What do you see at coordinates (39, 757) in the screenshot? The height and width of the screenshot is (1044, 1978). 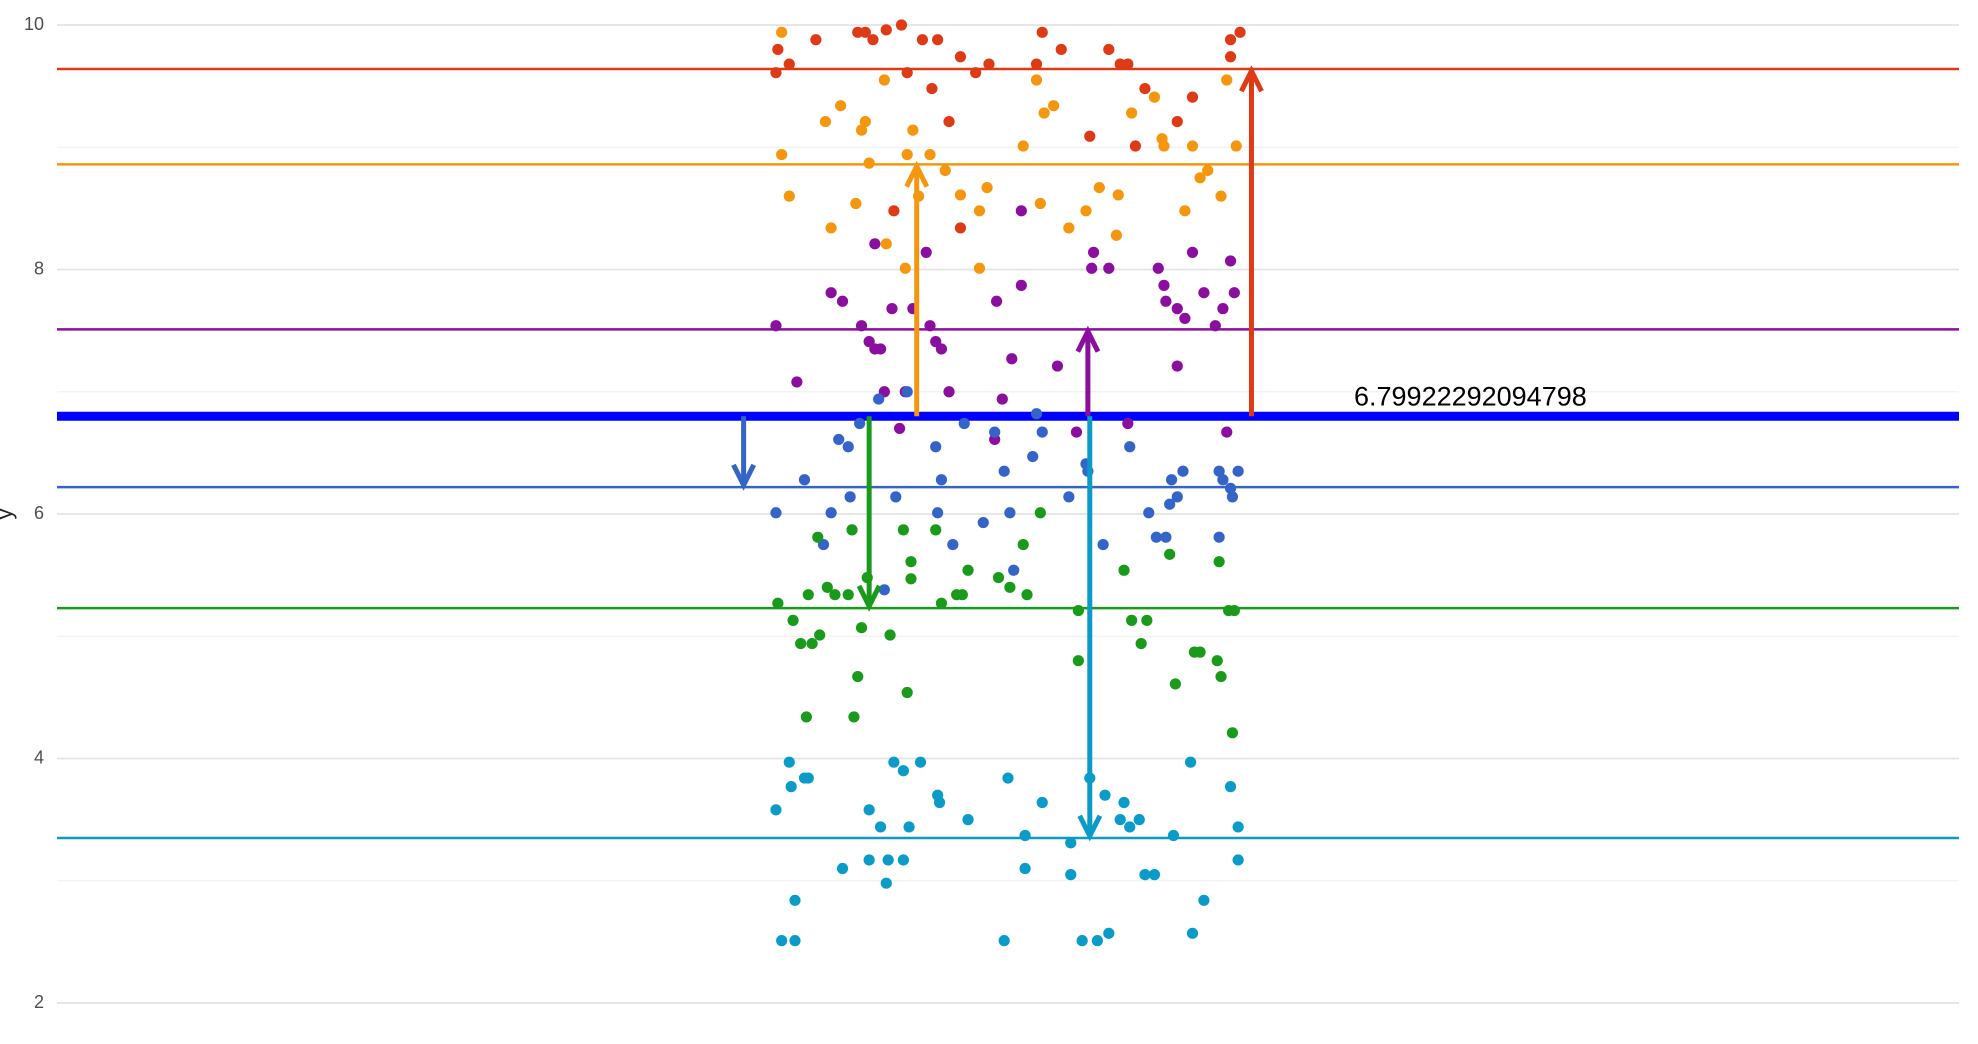 I see `y-tick-label: 4` at bounding box center [39, 757].